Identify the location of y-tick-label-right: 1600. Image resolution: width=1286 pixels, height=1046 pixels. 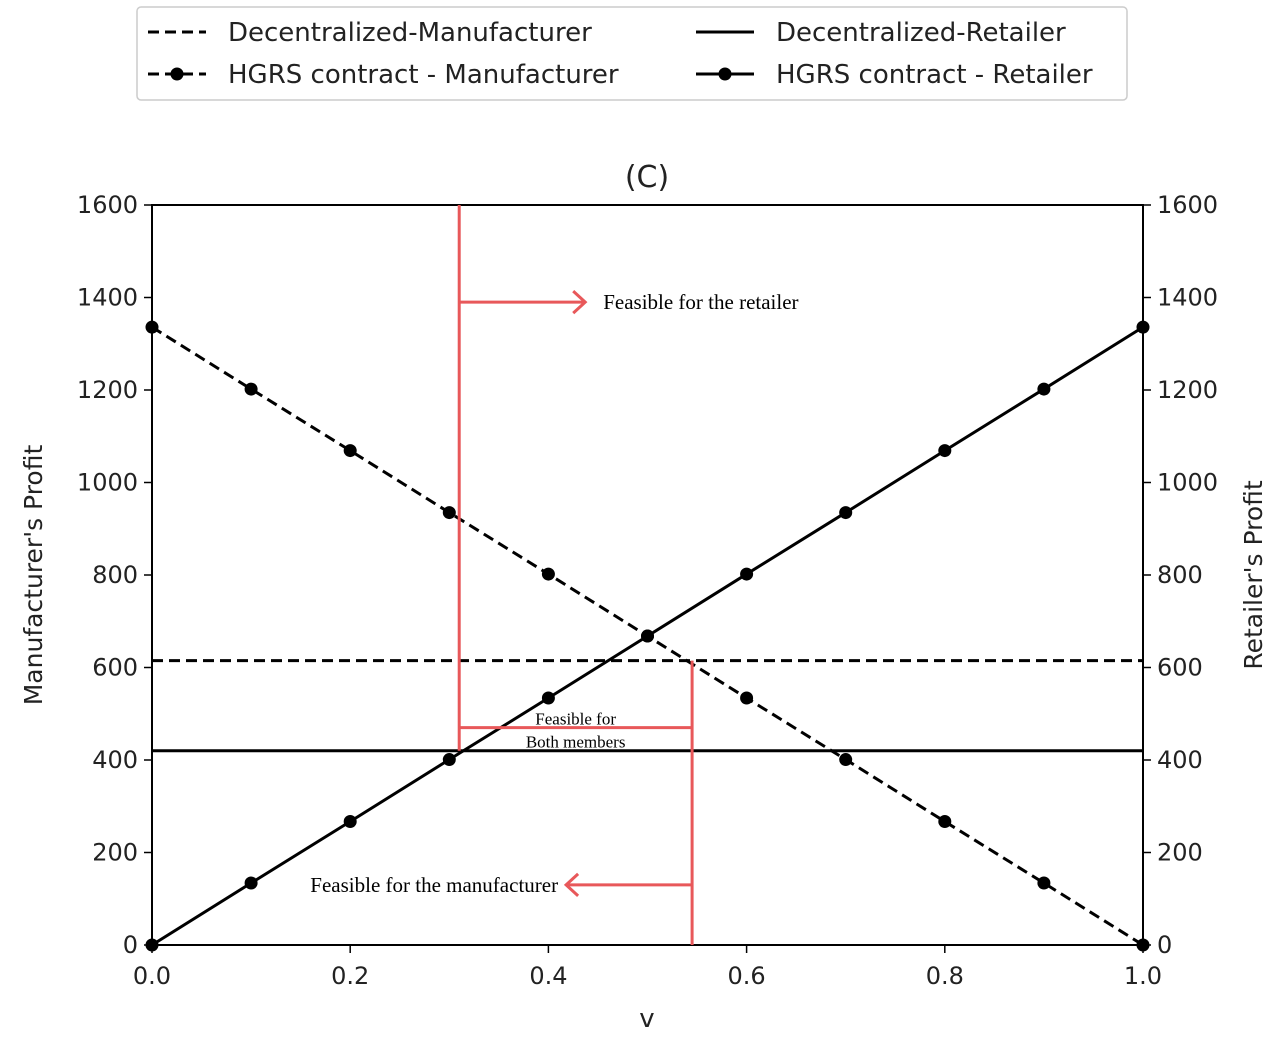
(1187, 205).